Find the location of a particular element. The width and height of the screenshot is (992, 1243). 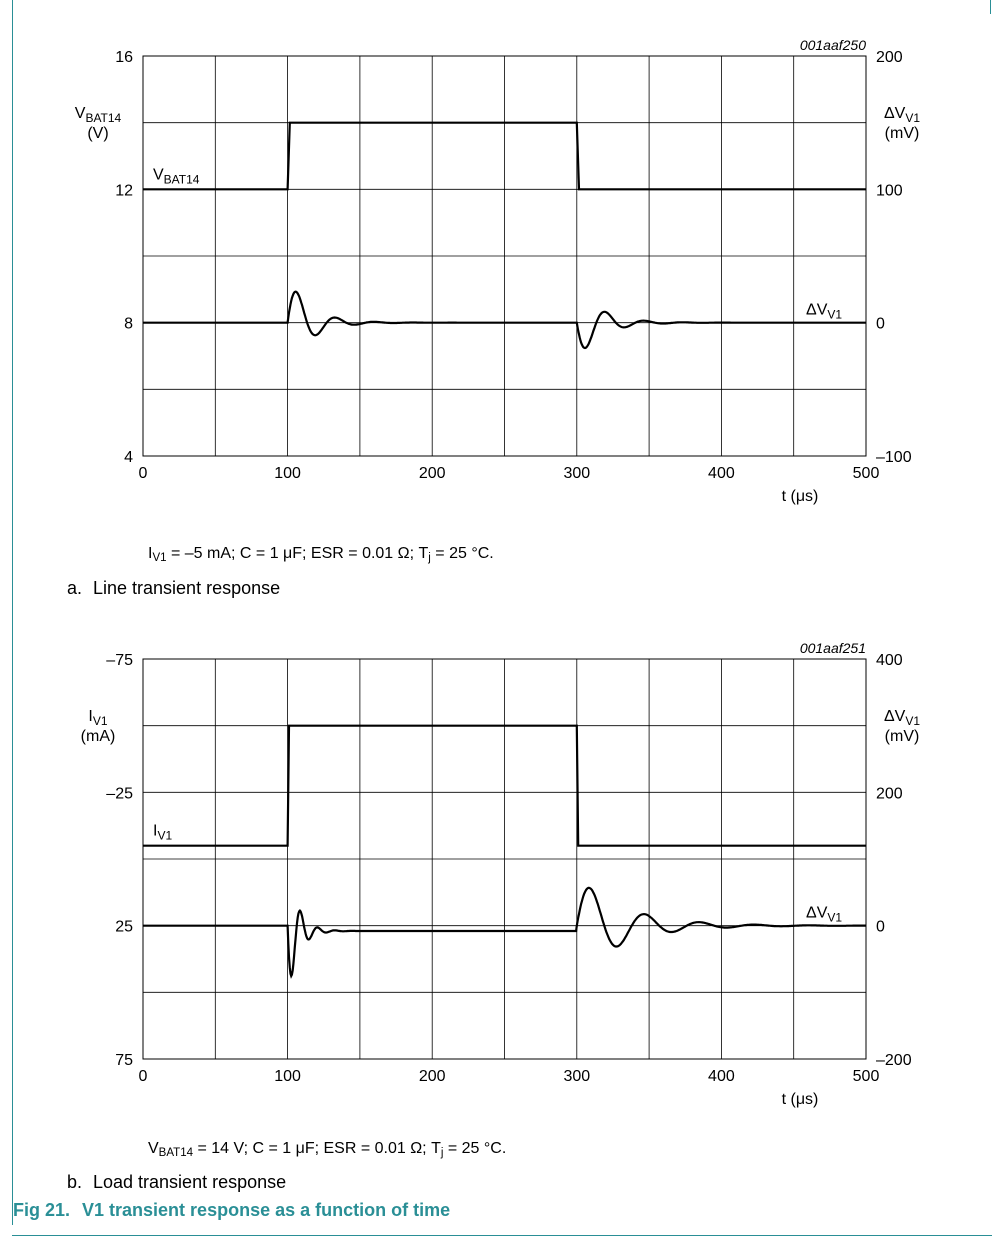

load-chart-x-tick-label: 300 is located at coordinates (576, 1076).